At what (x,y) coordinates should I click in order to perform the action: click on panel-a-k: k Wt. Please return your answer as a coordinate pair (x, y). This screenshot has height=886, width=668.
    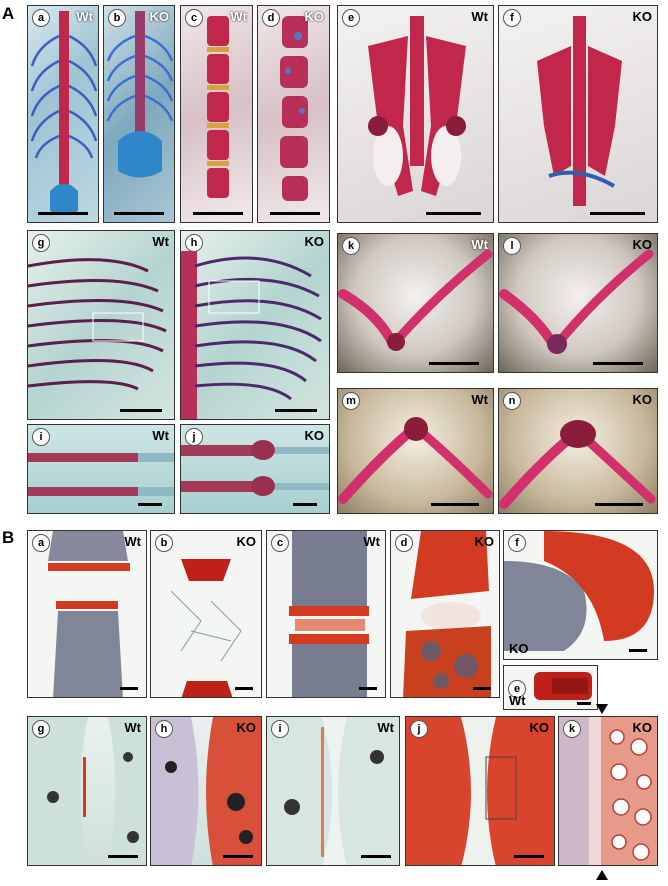
    Looking at the image, I should click on (415, 303).